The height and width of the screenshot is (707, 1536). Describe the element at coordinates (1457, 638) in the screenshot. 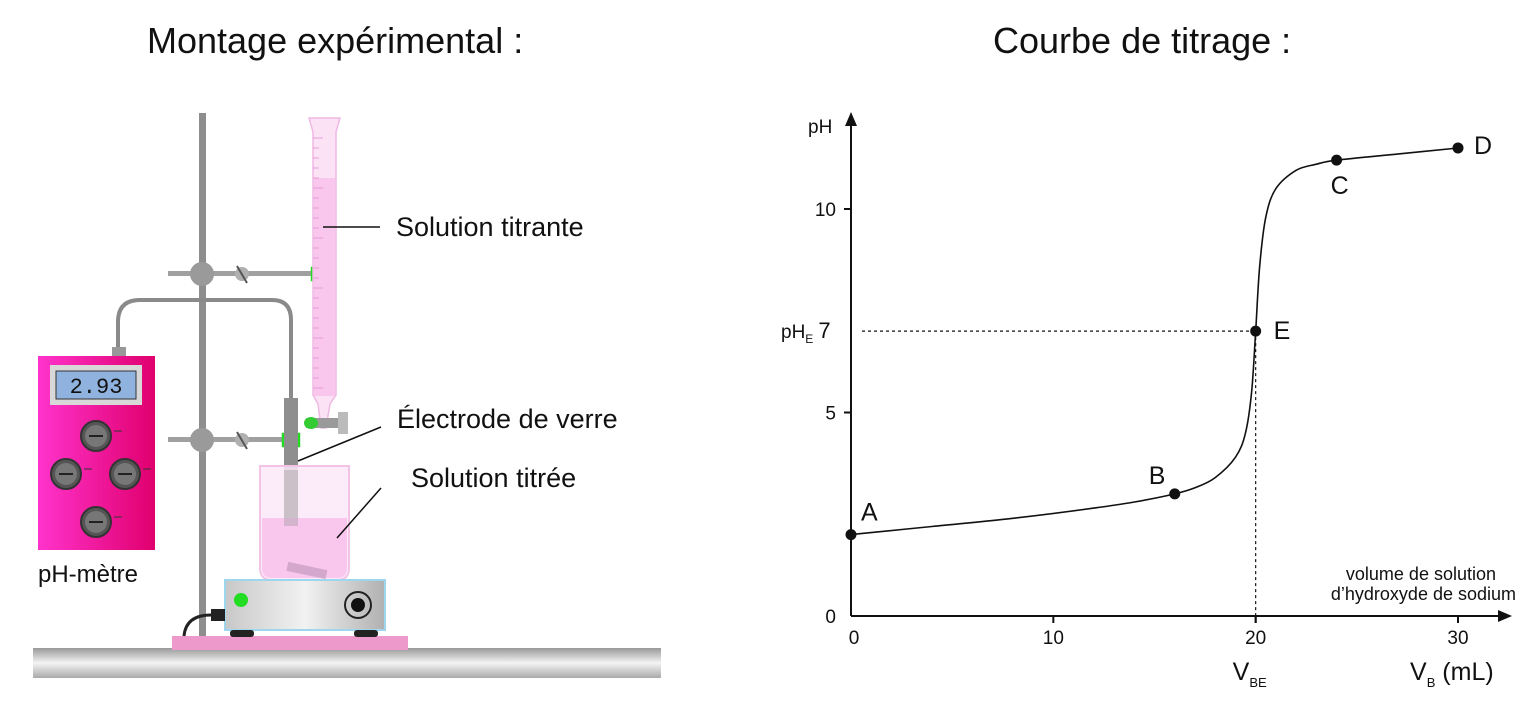

I see `x-tick-label: 30` at that location.